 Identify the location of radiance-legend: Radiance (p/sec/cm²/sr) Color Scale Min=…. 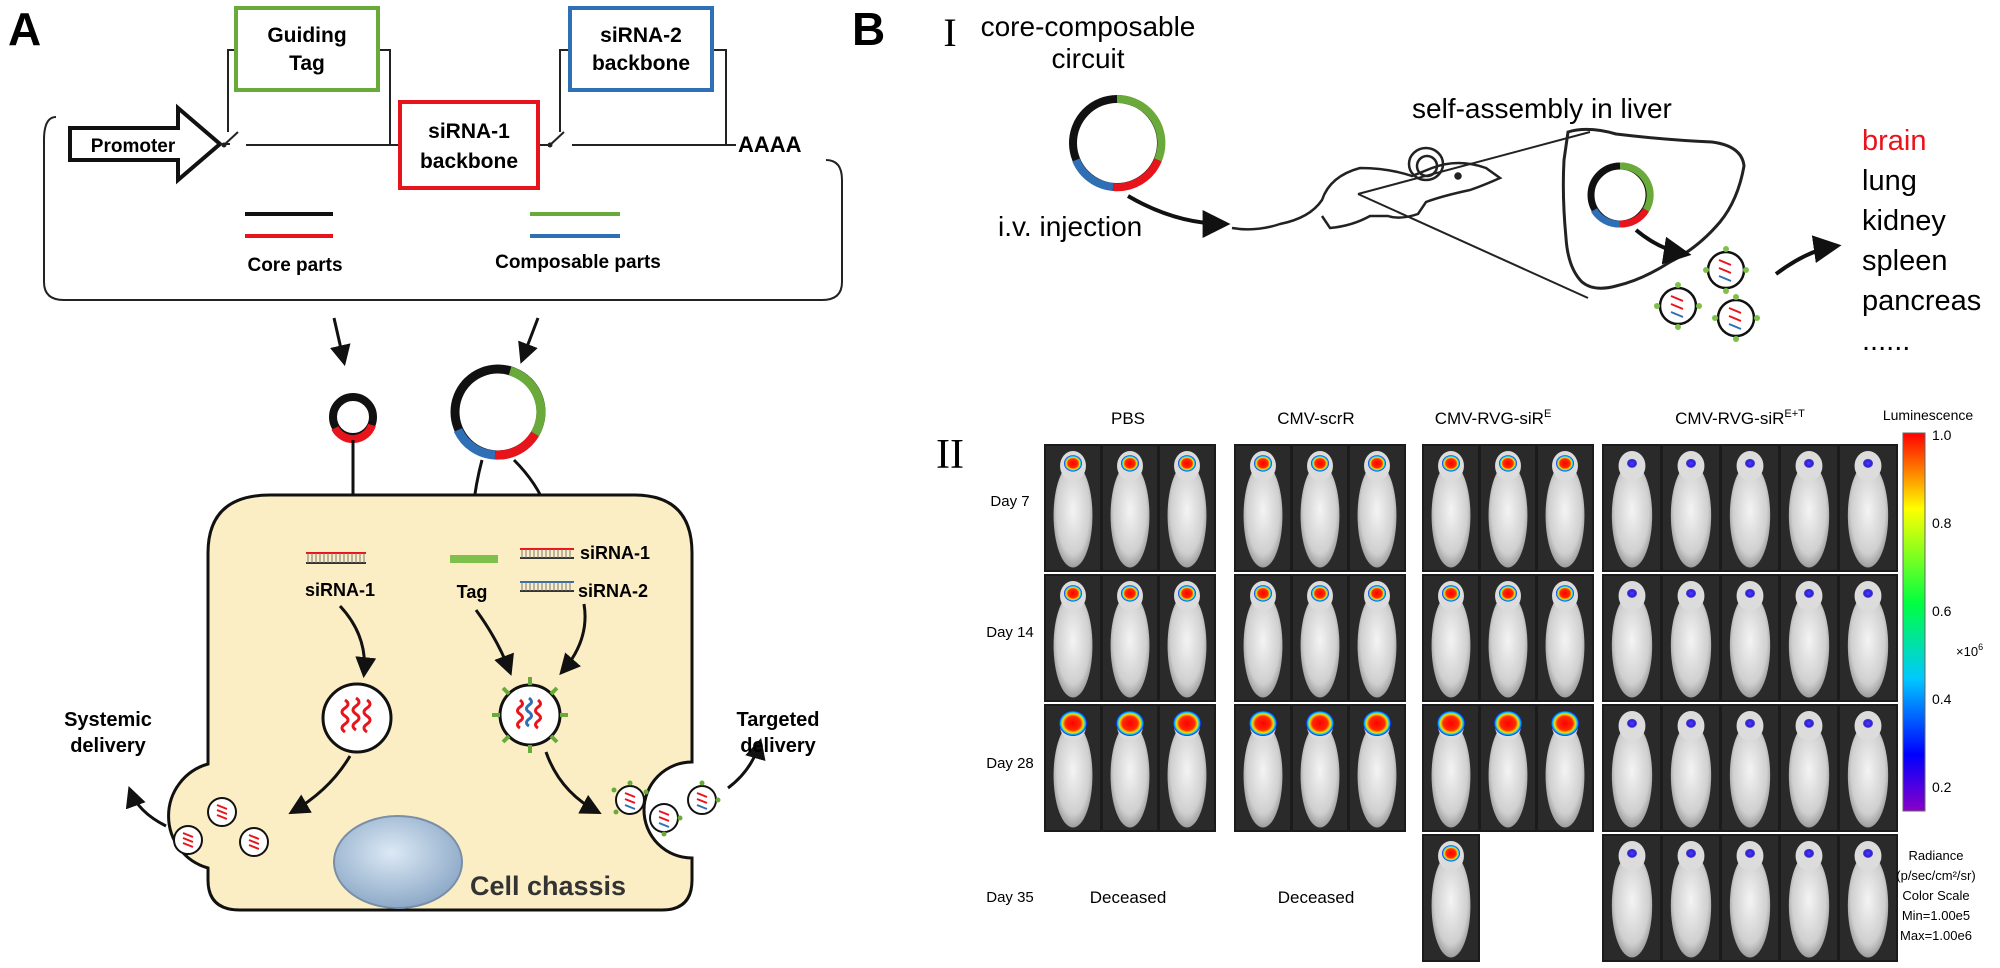
(1935, 895).